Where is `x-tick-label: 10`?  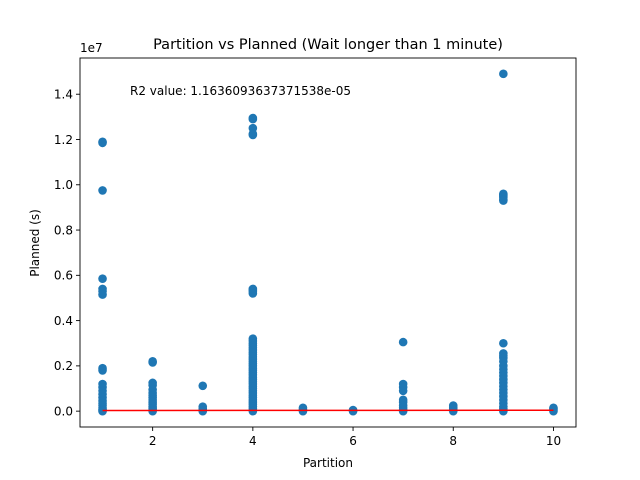
x-tick-label: 10 is located at coordinates (553, 441).